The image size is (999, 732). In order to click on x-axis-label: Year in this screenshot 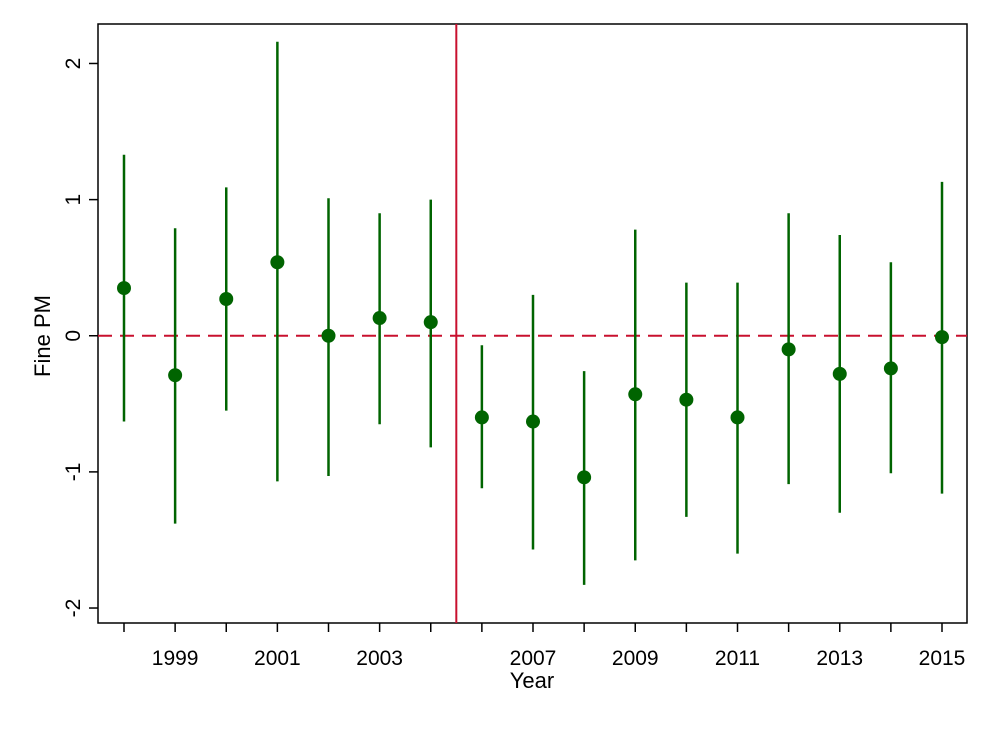, I will do `click(532, 680)`.